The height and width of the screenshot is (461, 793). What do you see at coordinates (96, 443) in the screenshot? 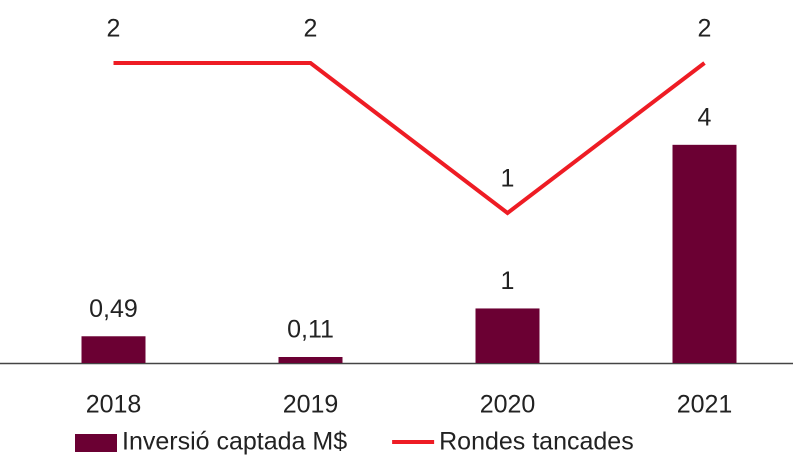
I see `legend-swatch` at bounding box center [96, 443].